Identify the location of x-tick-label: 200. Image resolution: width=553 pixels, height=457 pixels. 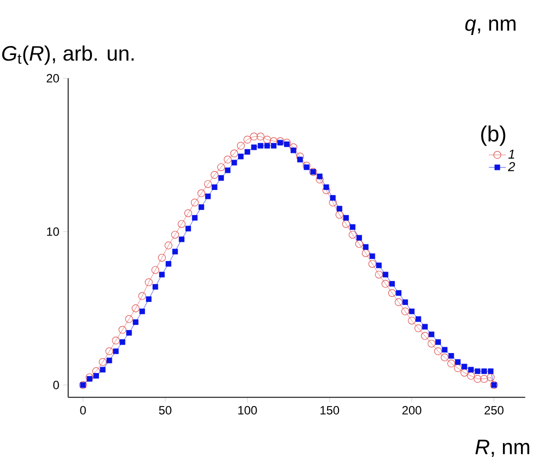
(412, 410).